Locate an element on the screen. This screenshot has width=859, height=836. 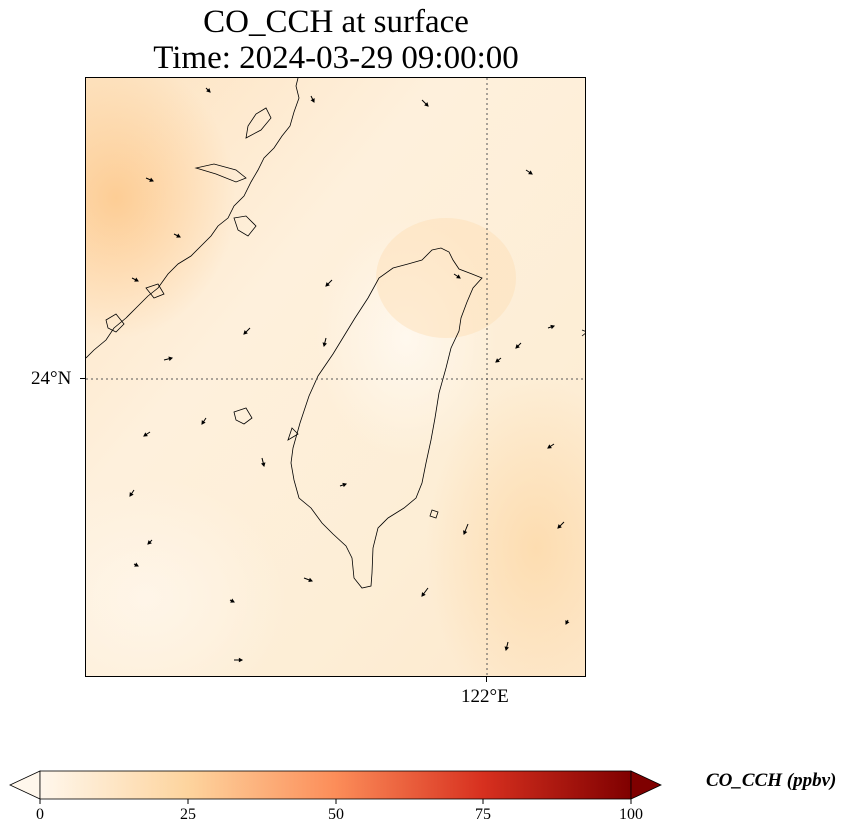
colorbar is located at coordinates (335, 787).